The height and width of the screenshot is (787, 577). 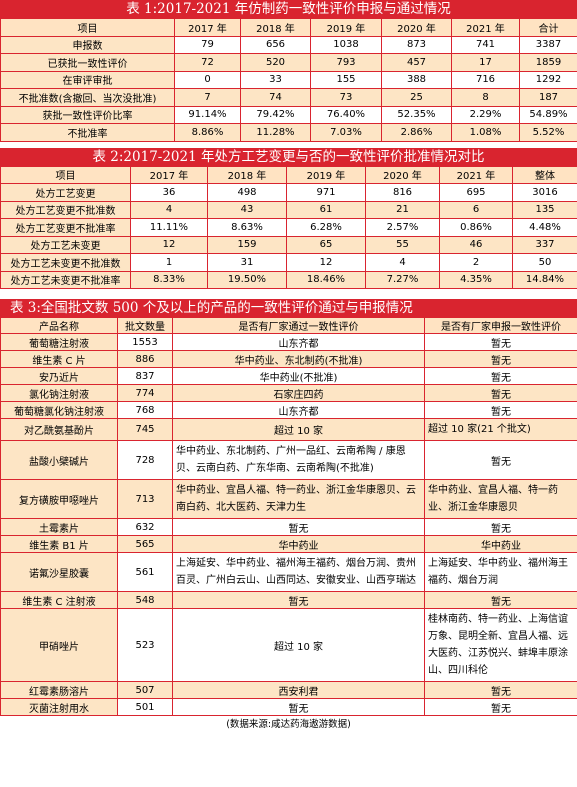 What do you see at coordinates (346, 97) in the screenshot?
I see `table-cell: 73` at bounding box center [346, 97].